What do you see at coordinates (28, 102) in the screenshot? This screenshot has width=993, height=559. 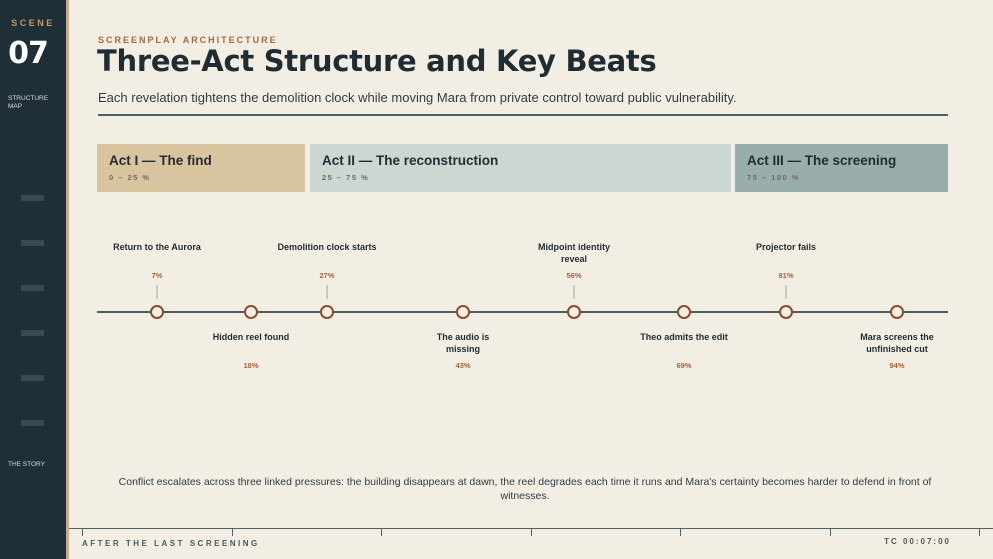 I see `sidebar-item-structure-map: STRUCTURE MAP` at bounding box center [28, 102].